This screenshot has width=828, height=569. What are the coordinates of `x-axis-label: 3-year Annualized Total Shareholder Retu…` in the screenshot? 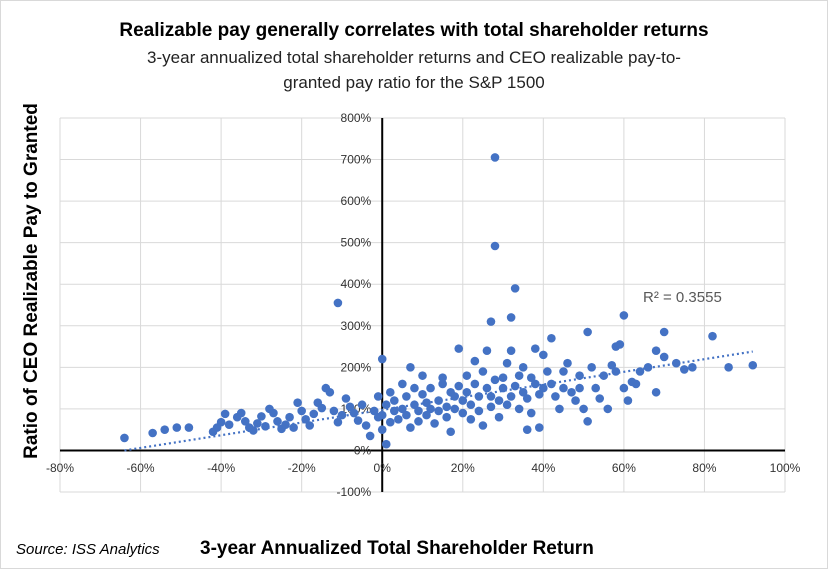 It's located at (397, 548).